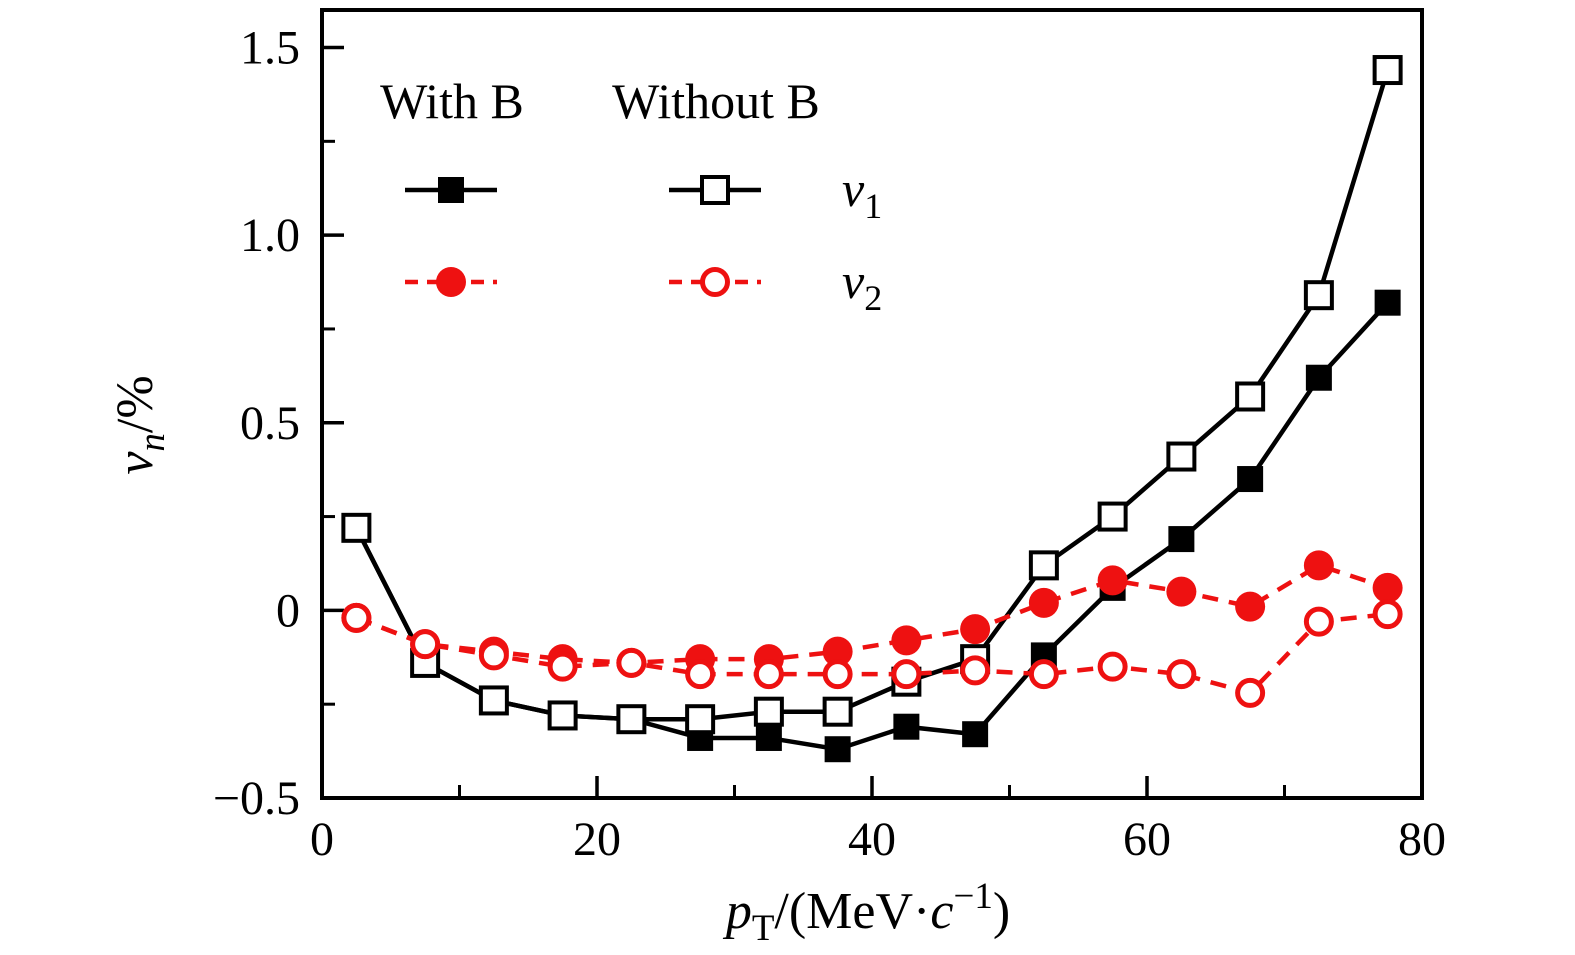 This screenshot has height=955, width=1575. I want to click on x-tick-label: 0, so click(322, 839).